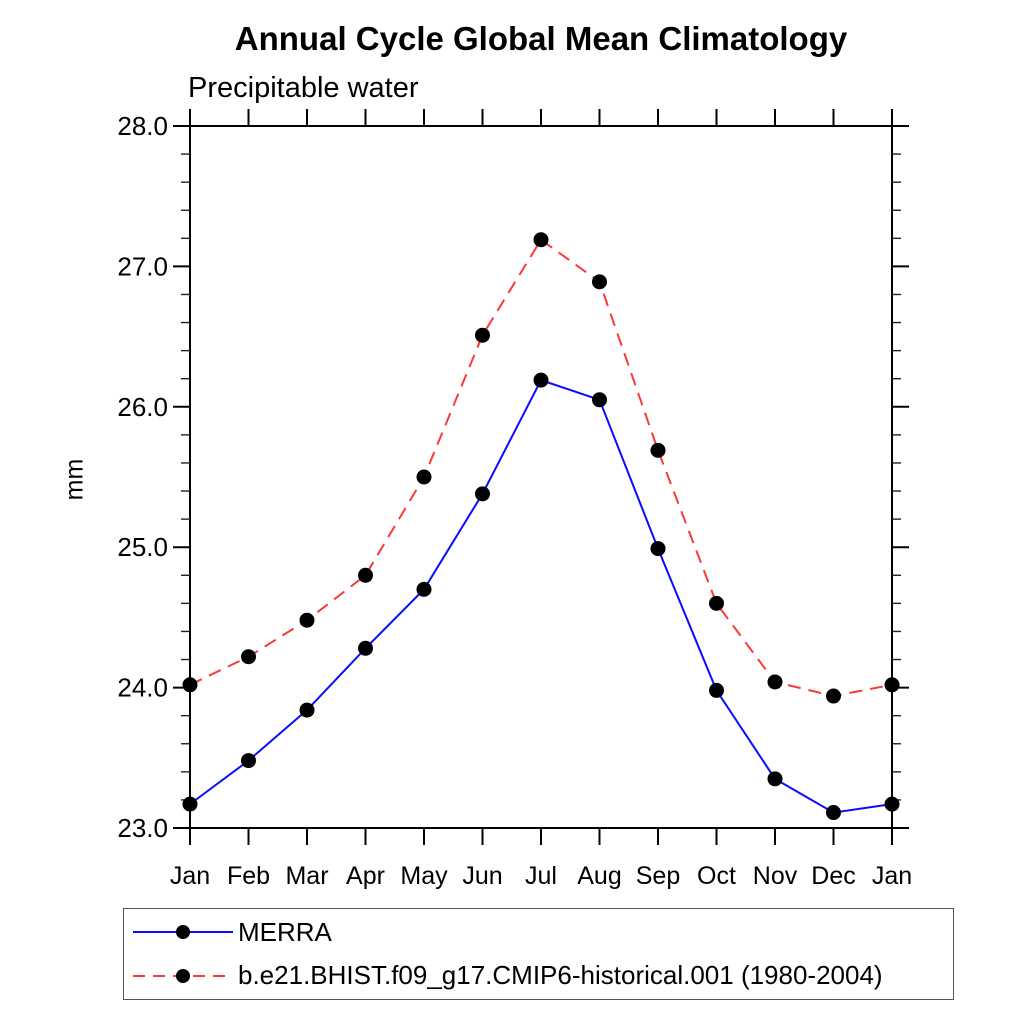 Image resolution: width=1024 pixels, height=1024 pixels. I want to click on y-tick-label: 24.0, so click(142, 688).